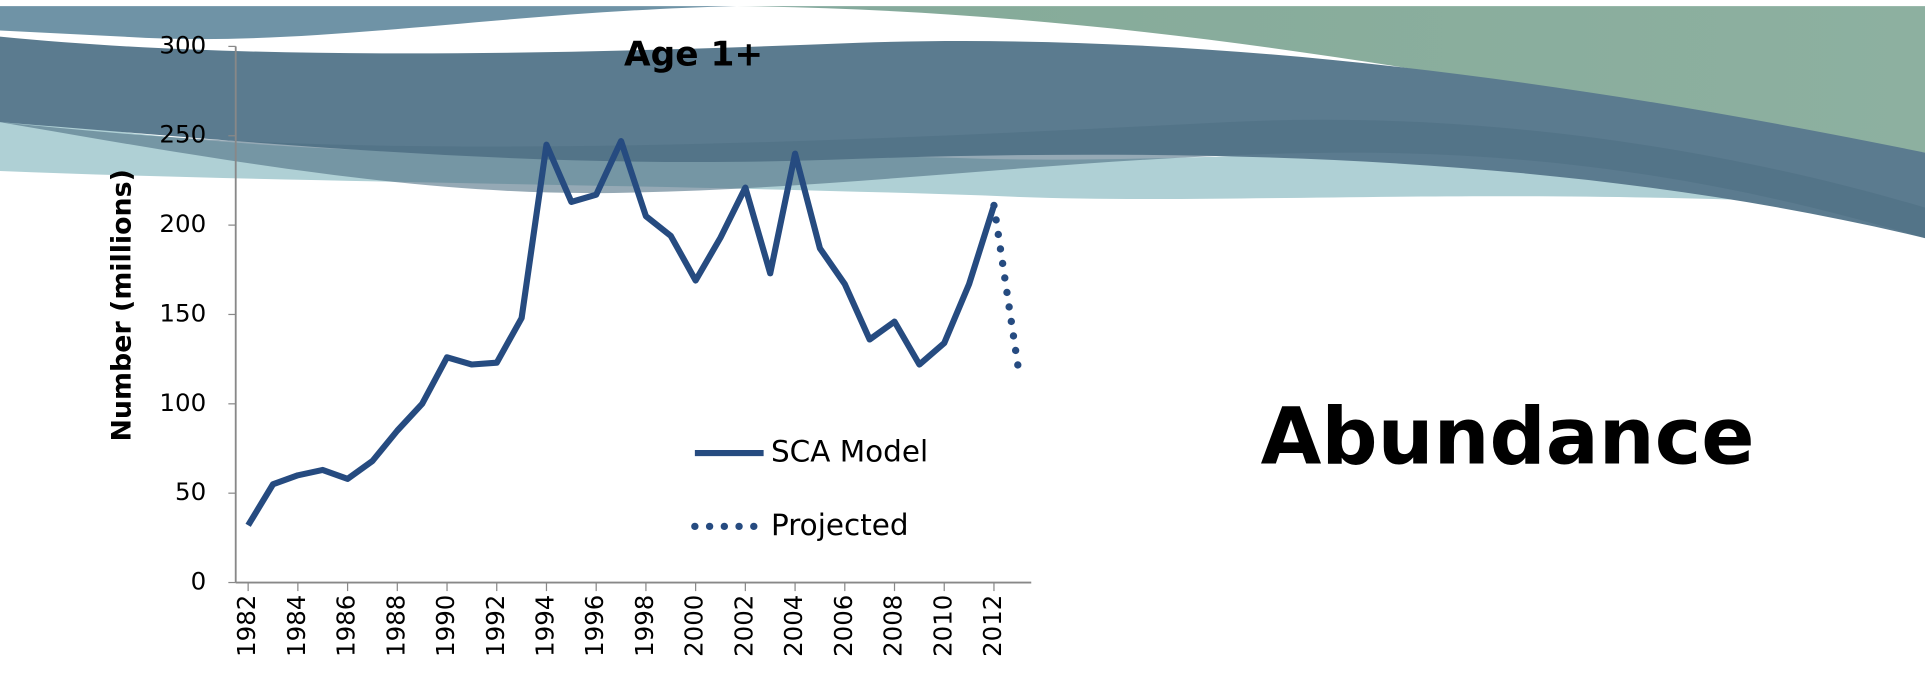 This screenshot has width=1925, height=690. What do you see at coordinates (843, 626) in the screenshot?
I see `x-tick-label: 2006` at bounding box center [843, 626].